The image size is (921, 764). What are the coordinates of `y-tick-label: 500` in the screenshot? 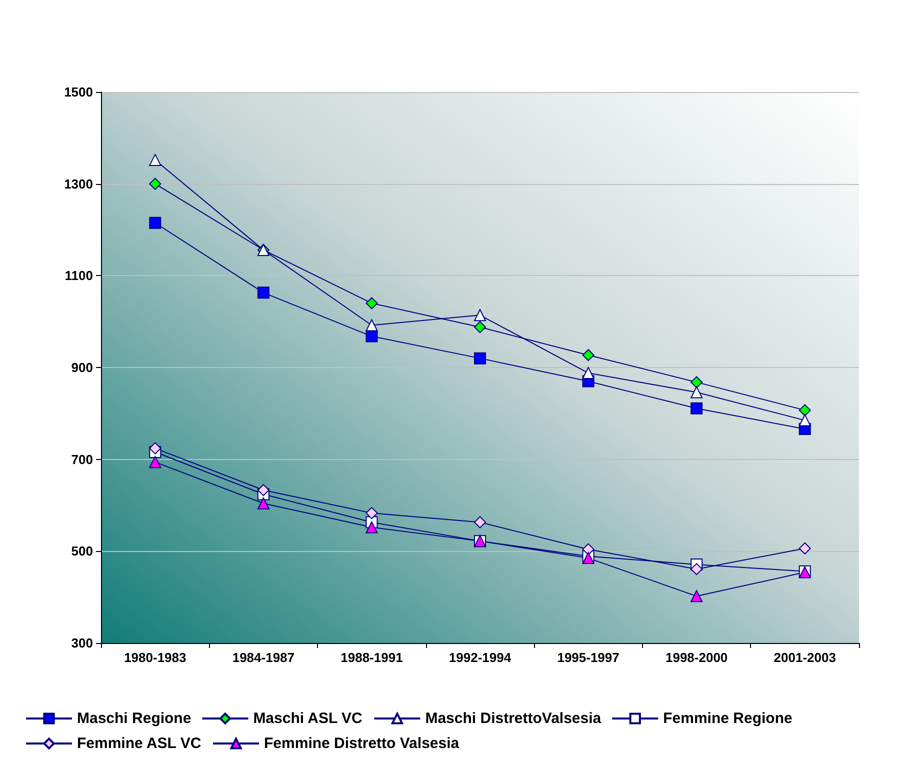 It's located at (82, 551).